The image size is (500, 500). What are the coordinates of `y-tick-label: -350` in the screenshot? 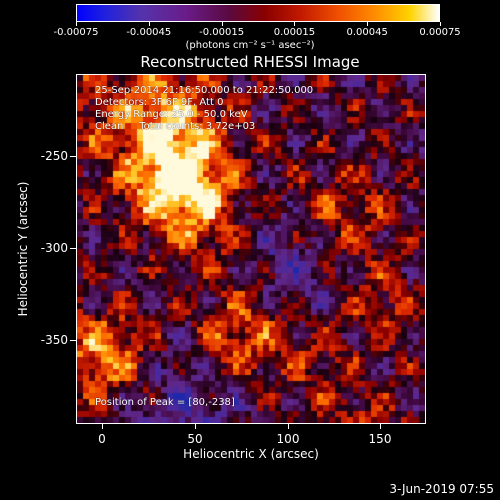 It's located at (54, 340).